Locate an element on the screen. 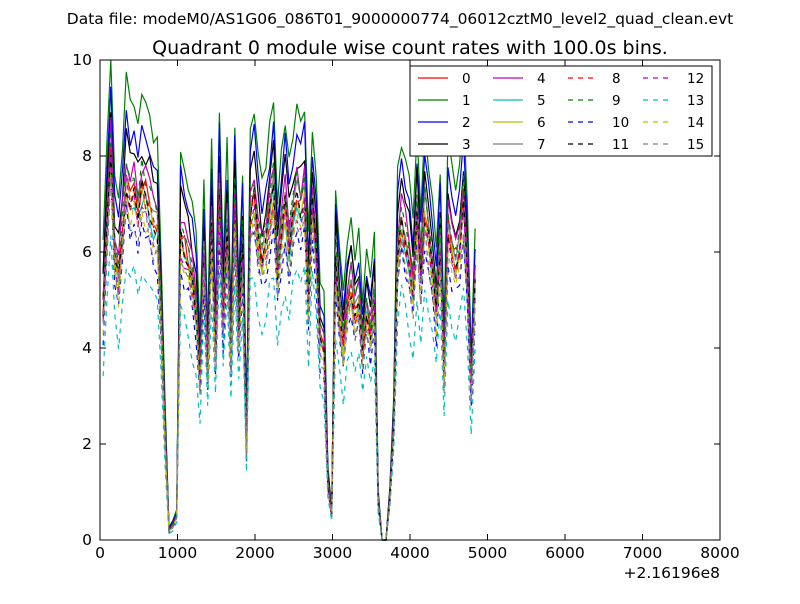  legend-label-7: 7 is located at coordinates (541, 145).